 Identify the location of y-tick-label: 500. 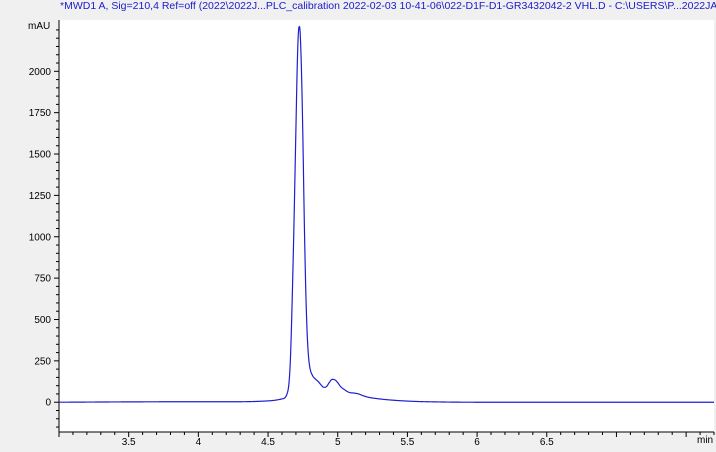
(42, 320).